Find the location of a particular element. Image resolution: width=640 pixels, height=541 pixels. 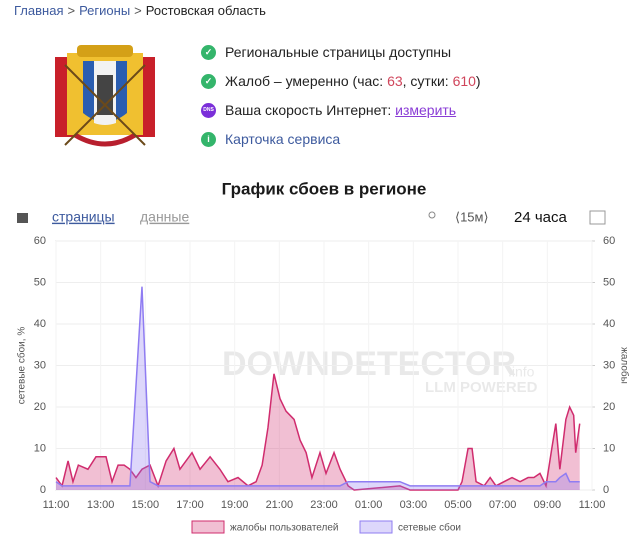

y2-tick-label: 50 is located at coordinates (609, 282).